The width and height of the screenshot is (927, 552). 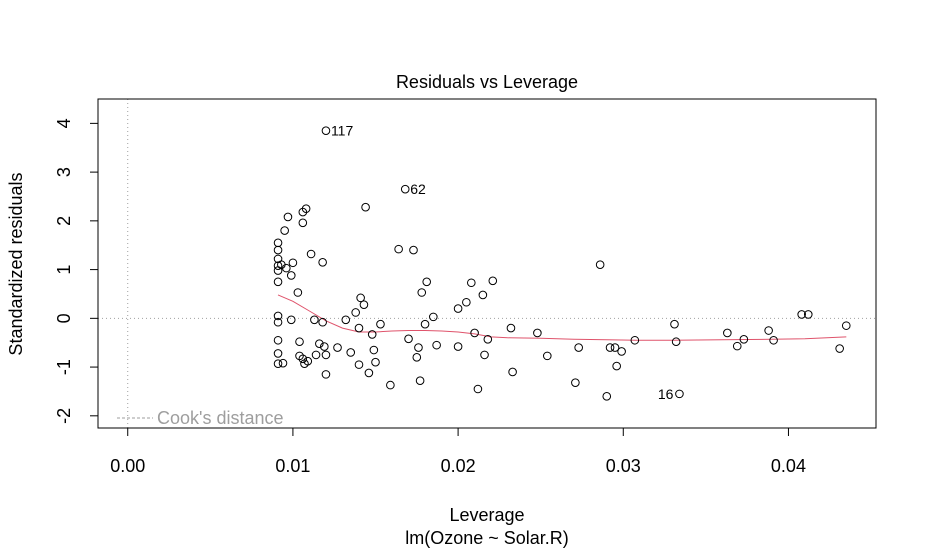 I want to click on point-label: 16, so click(x=666, y=394).